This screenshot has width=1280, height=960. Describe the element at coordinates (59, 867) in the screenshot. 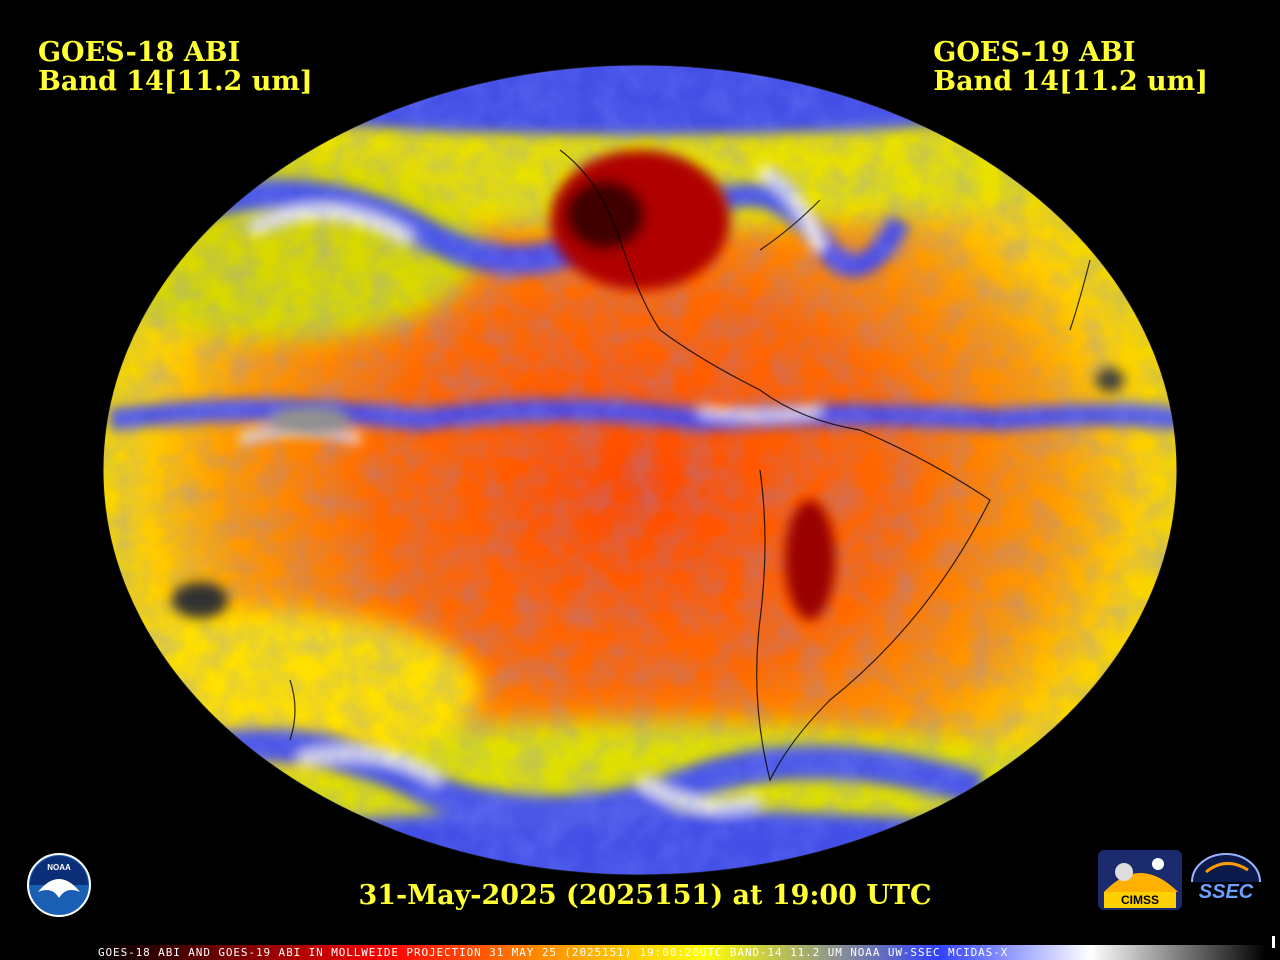

I see `svg-text: NOAA` at that location.